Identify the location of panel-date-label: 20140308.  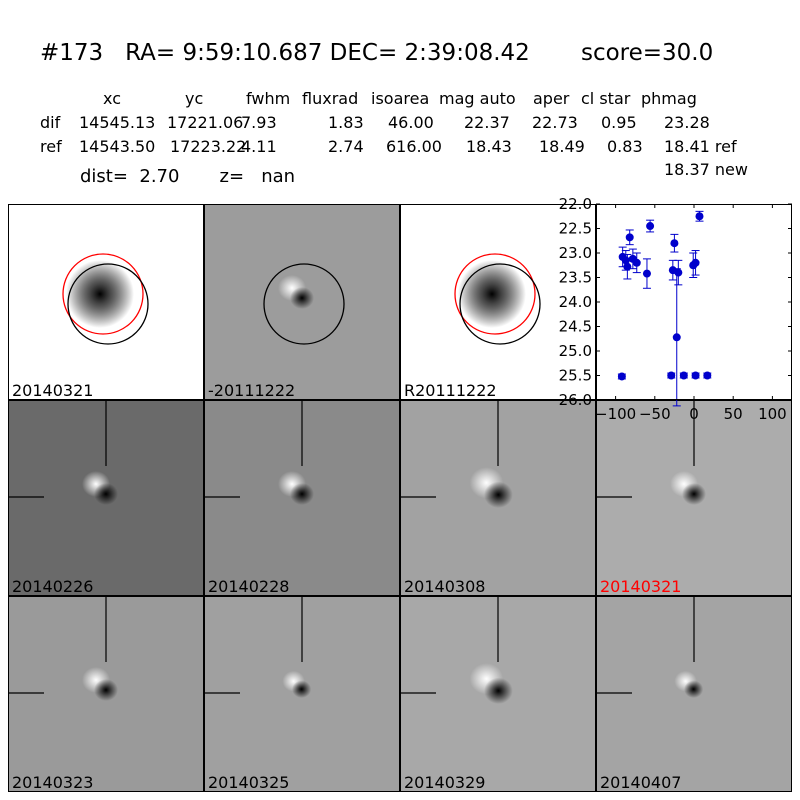
(445, 586).